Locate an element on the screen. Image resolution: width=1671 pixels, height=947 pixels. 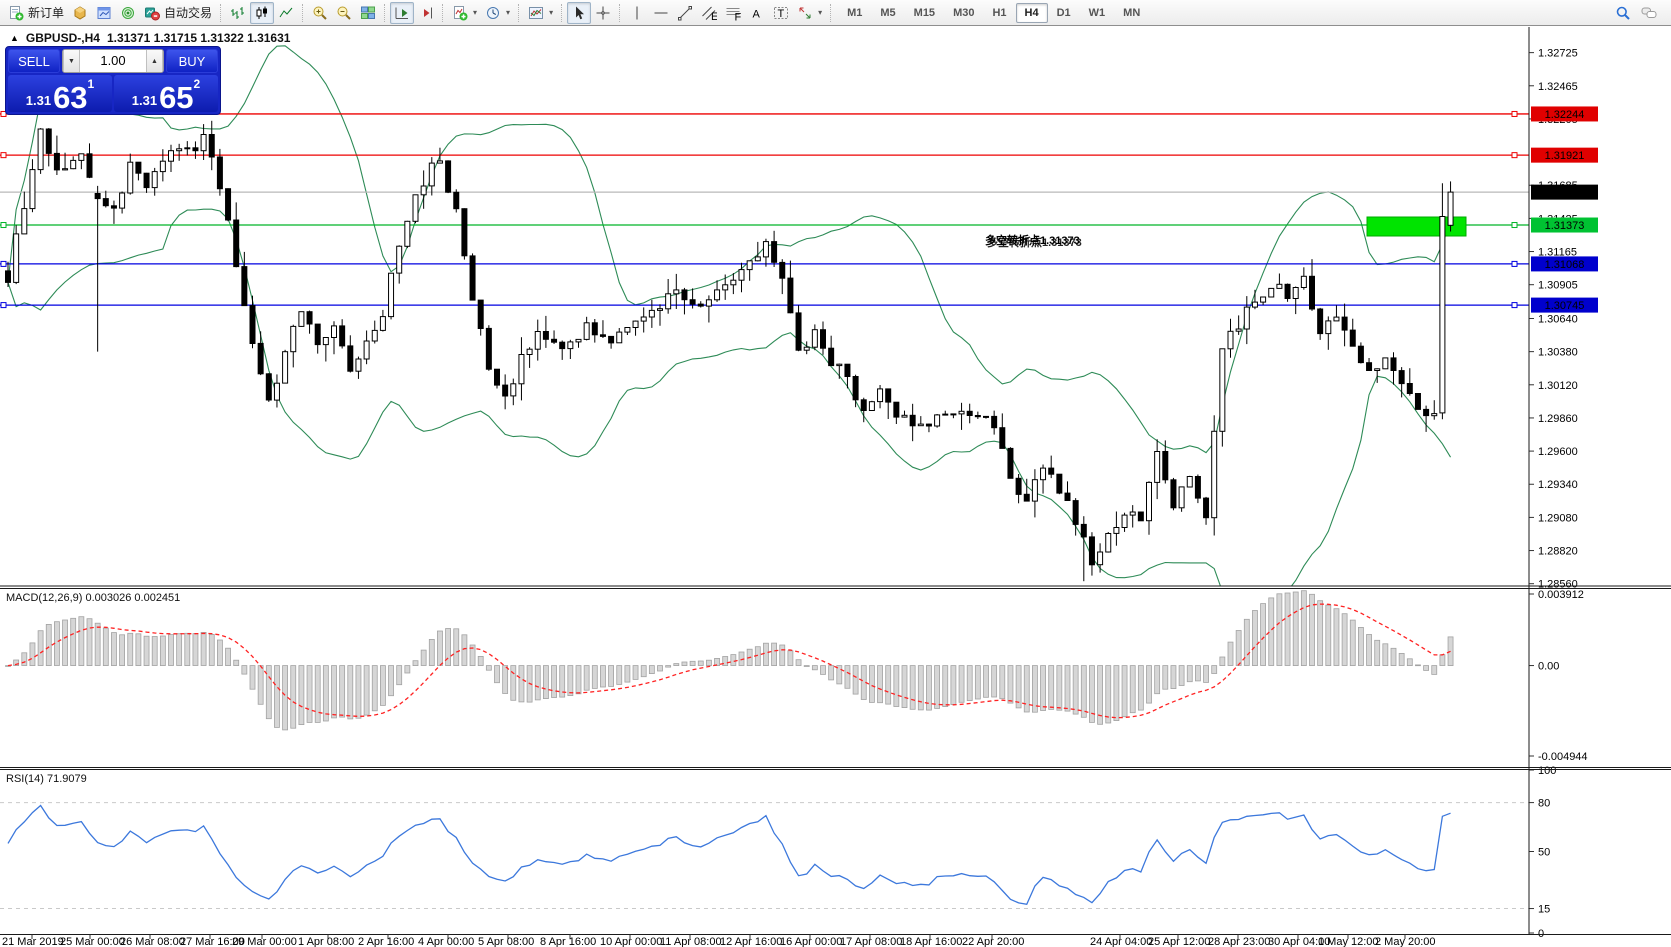
indicator-list-button: ▾ is located at coordinates (540, 13).